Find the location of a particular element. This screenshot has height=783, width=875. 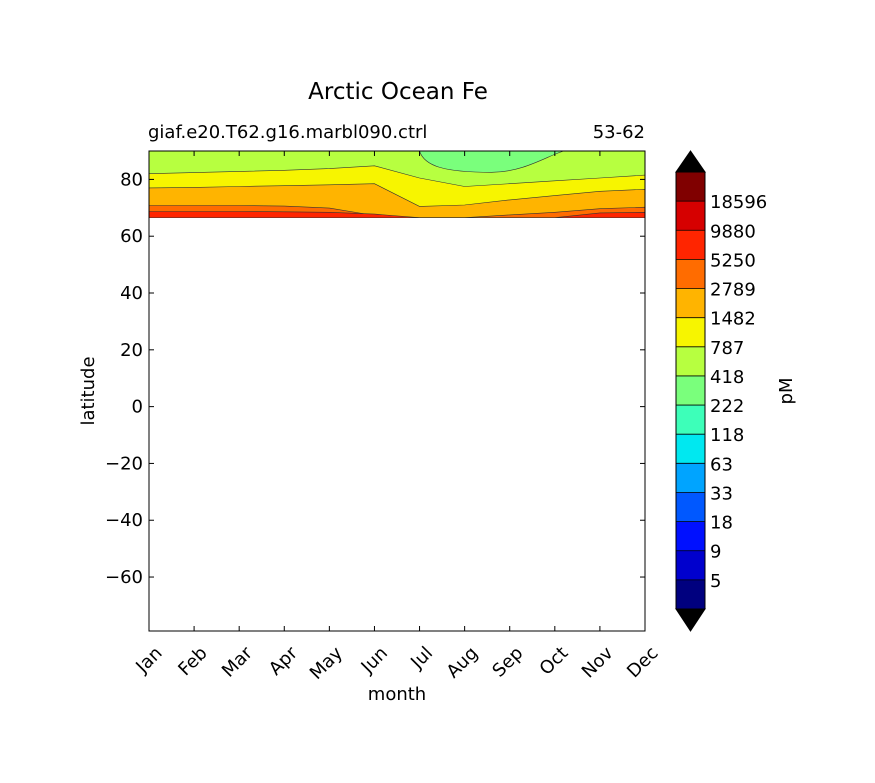

chart-title: Arctic Ocean Fe is located at coordinates (398, 92).